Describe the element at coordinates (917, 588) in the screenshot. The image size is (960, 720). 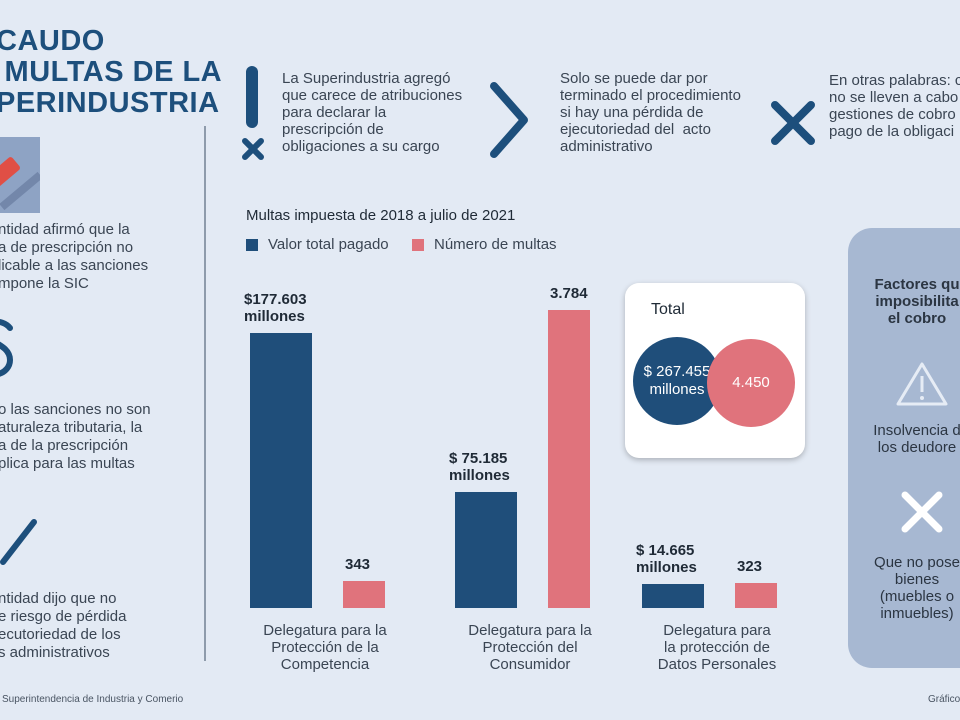
I see `factor-2: Que no pose bienes (muebles o inmuebles)` at that location.